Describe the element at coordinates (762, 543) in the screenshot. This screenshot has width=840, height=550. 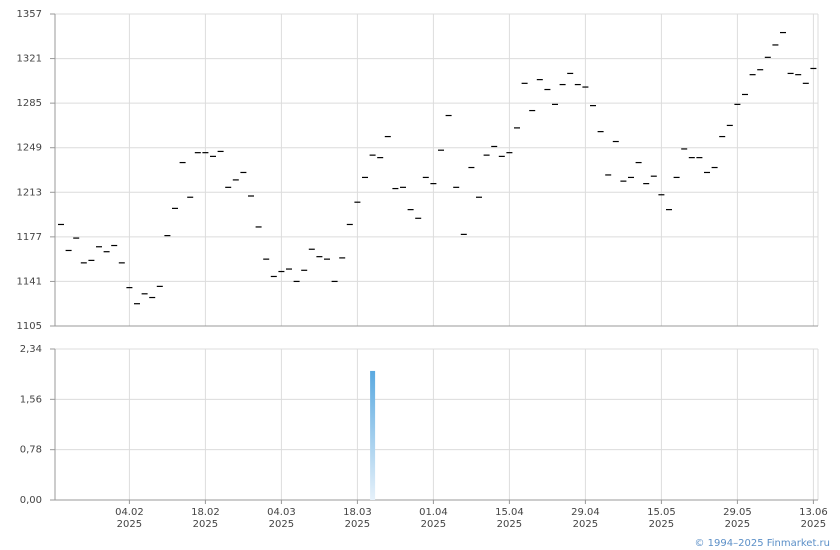
I see `copyright-link: © 1994–2025 Finmarket.ru` at that location.